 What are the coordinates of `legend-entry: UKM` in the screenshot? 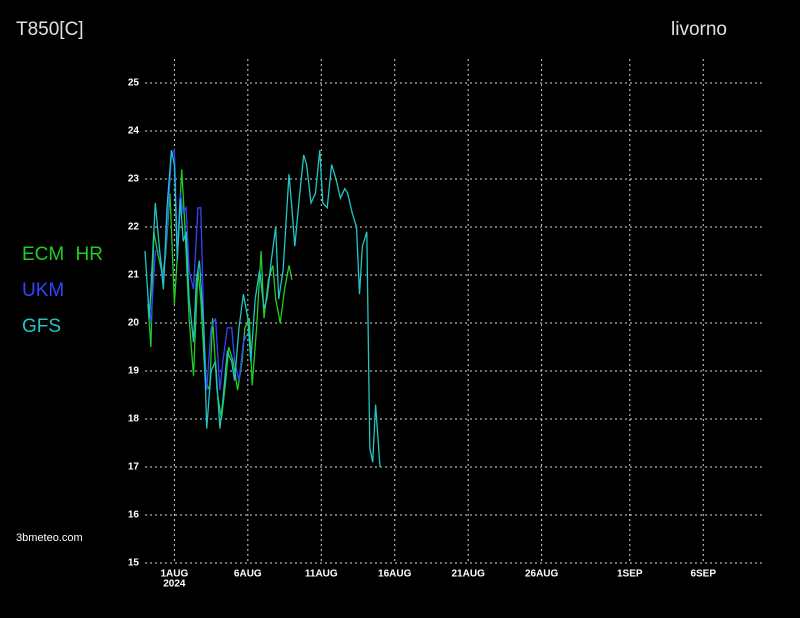 It's located at (43, 290).